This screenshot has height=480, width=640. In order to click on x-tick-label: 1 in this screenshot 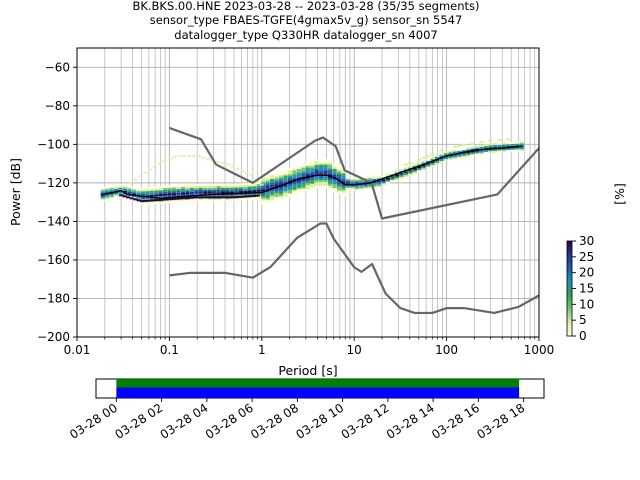, I will do `click(262, 350)`.